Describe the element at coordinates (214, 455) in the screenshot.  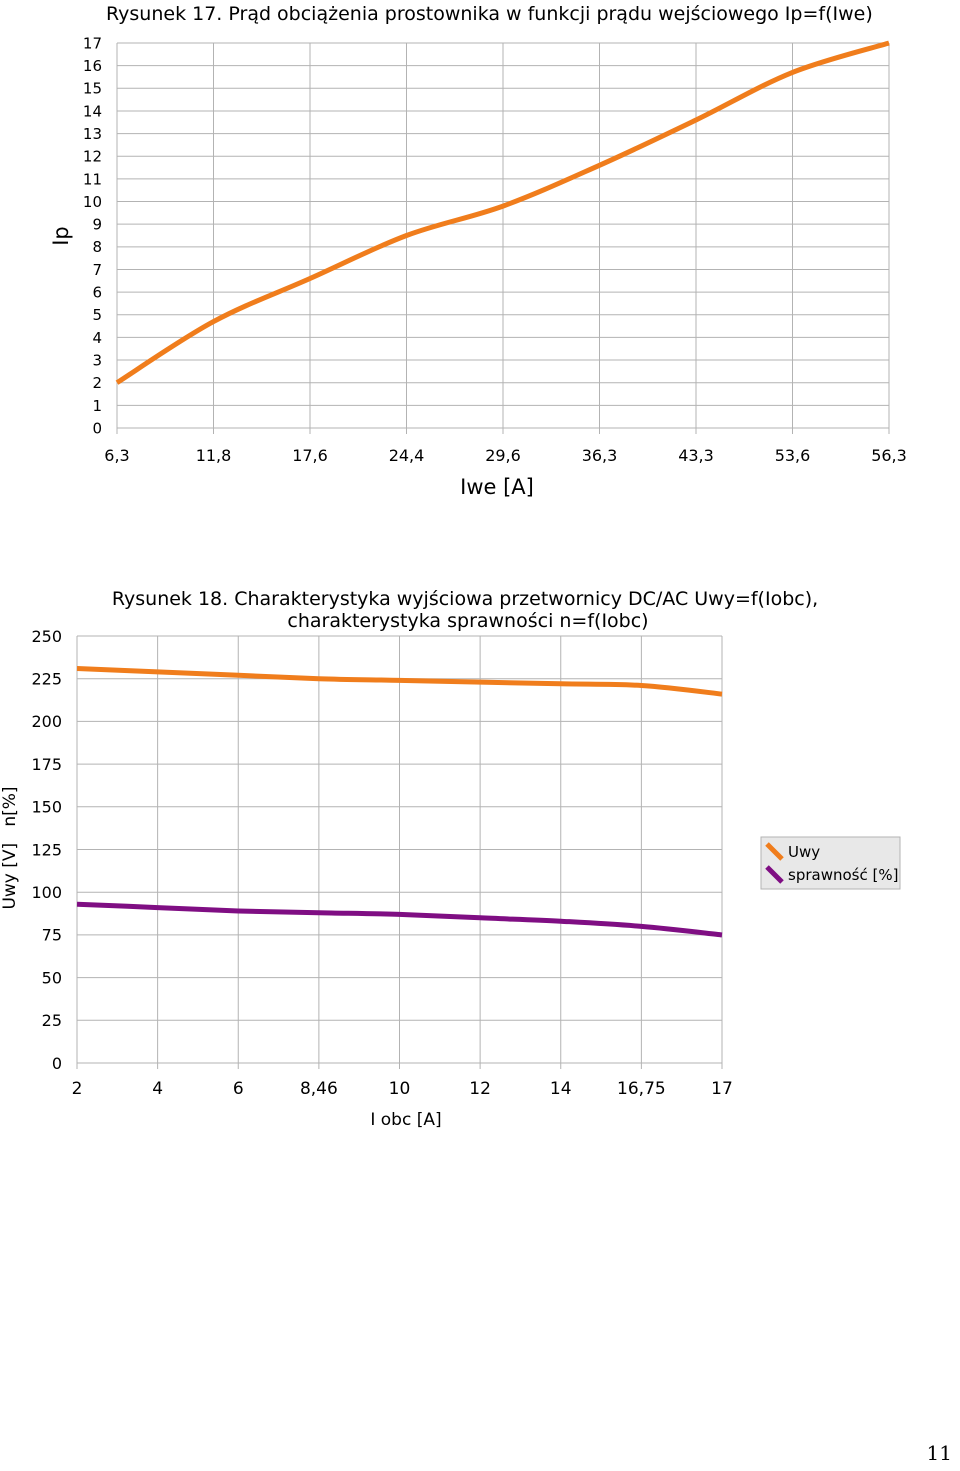
I see `chart1-x-tick-label: 11,8` at that location.